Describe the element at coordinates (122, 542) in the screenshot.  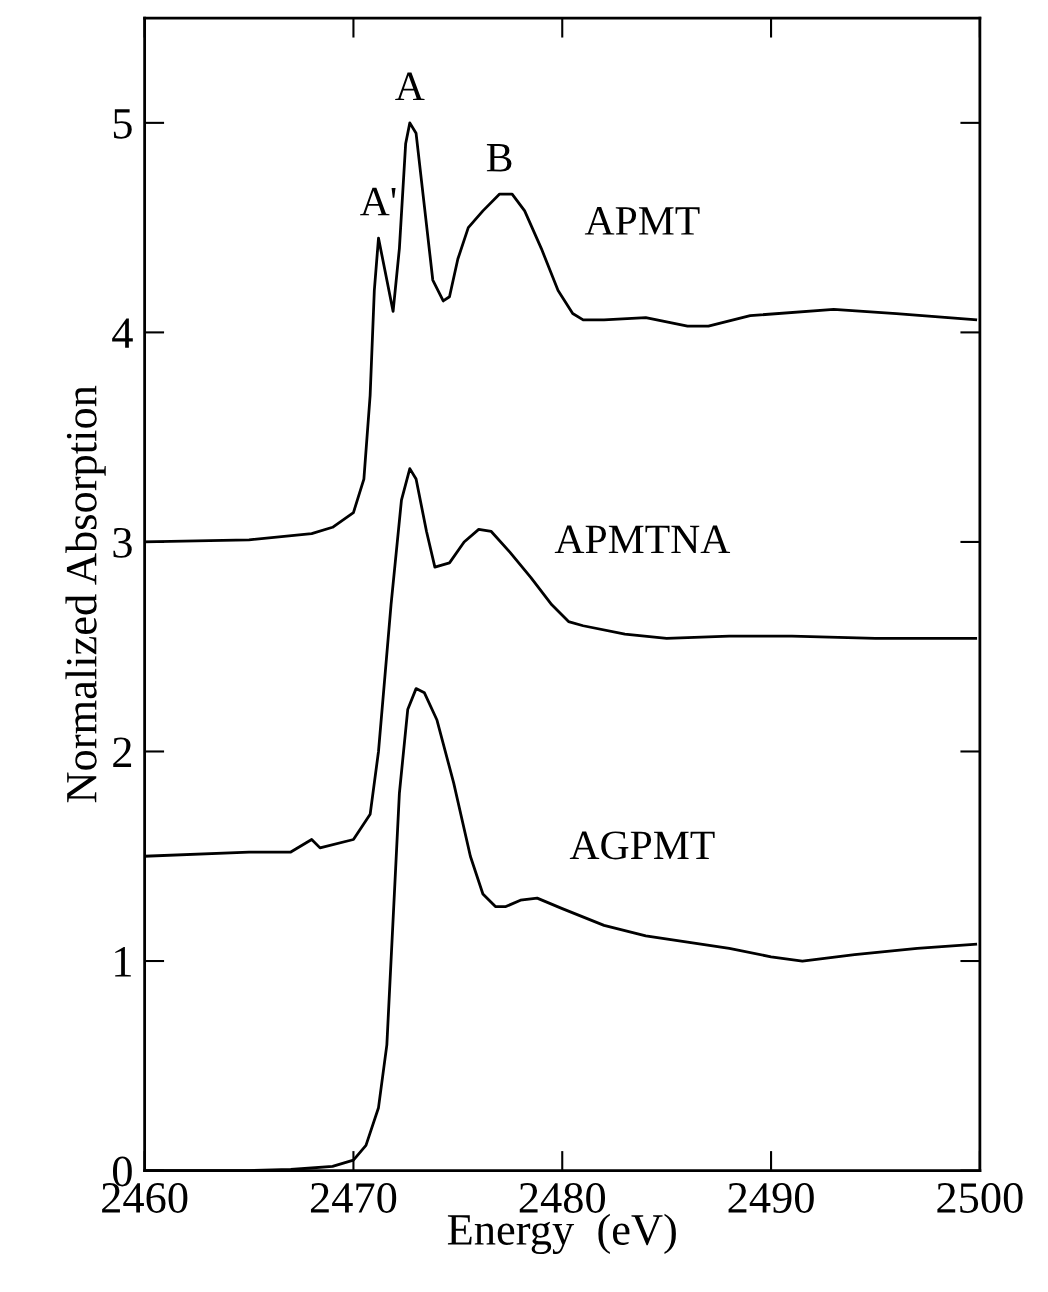
I see `y-tick-label: 3` at that location.